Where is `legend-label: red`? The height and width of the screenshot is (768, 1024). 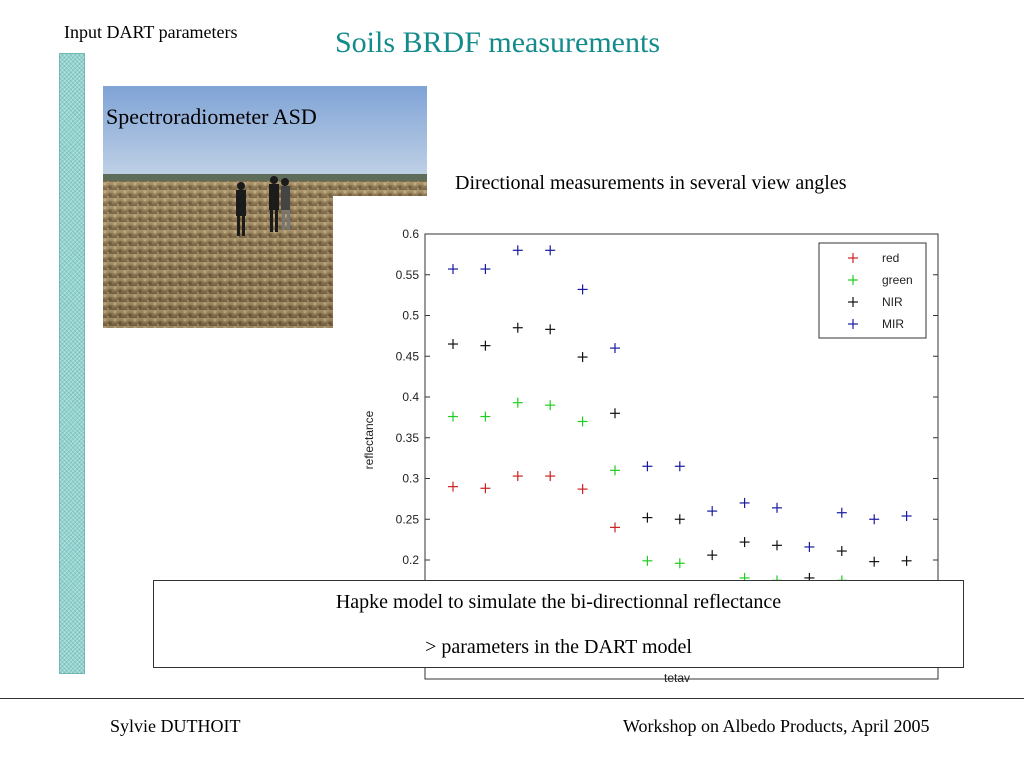 legend-label: red is located at coordinates (890, 258).